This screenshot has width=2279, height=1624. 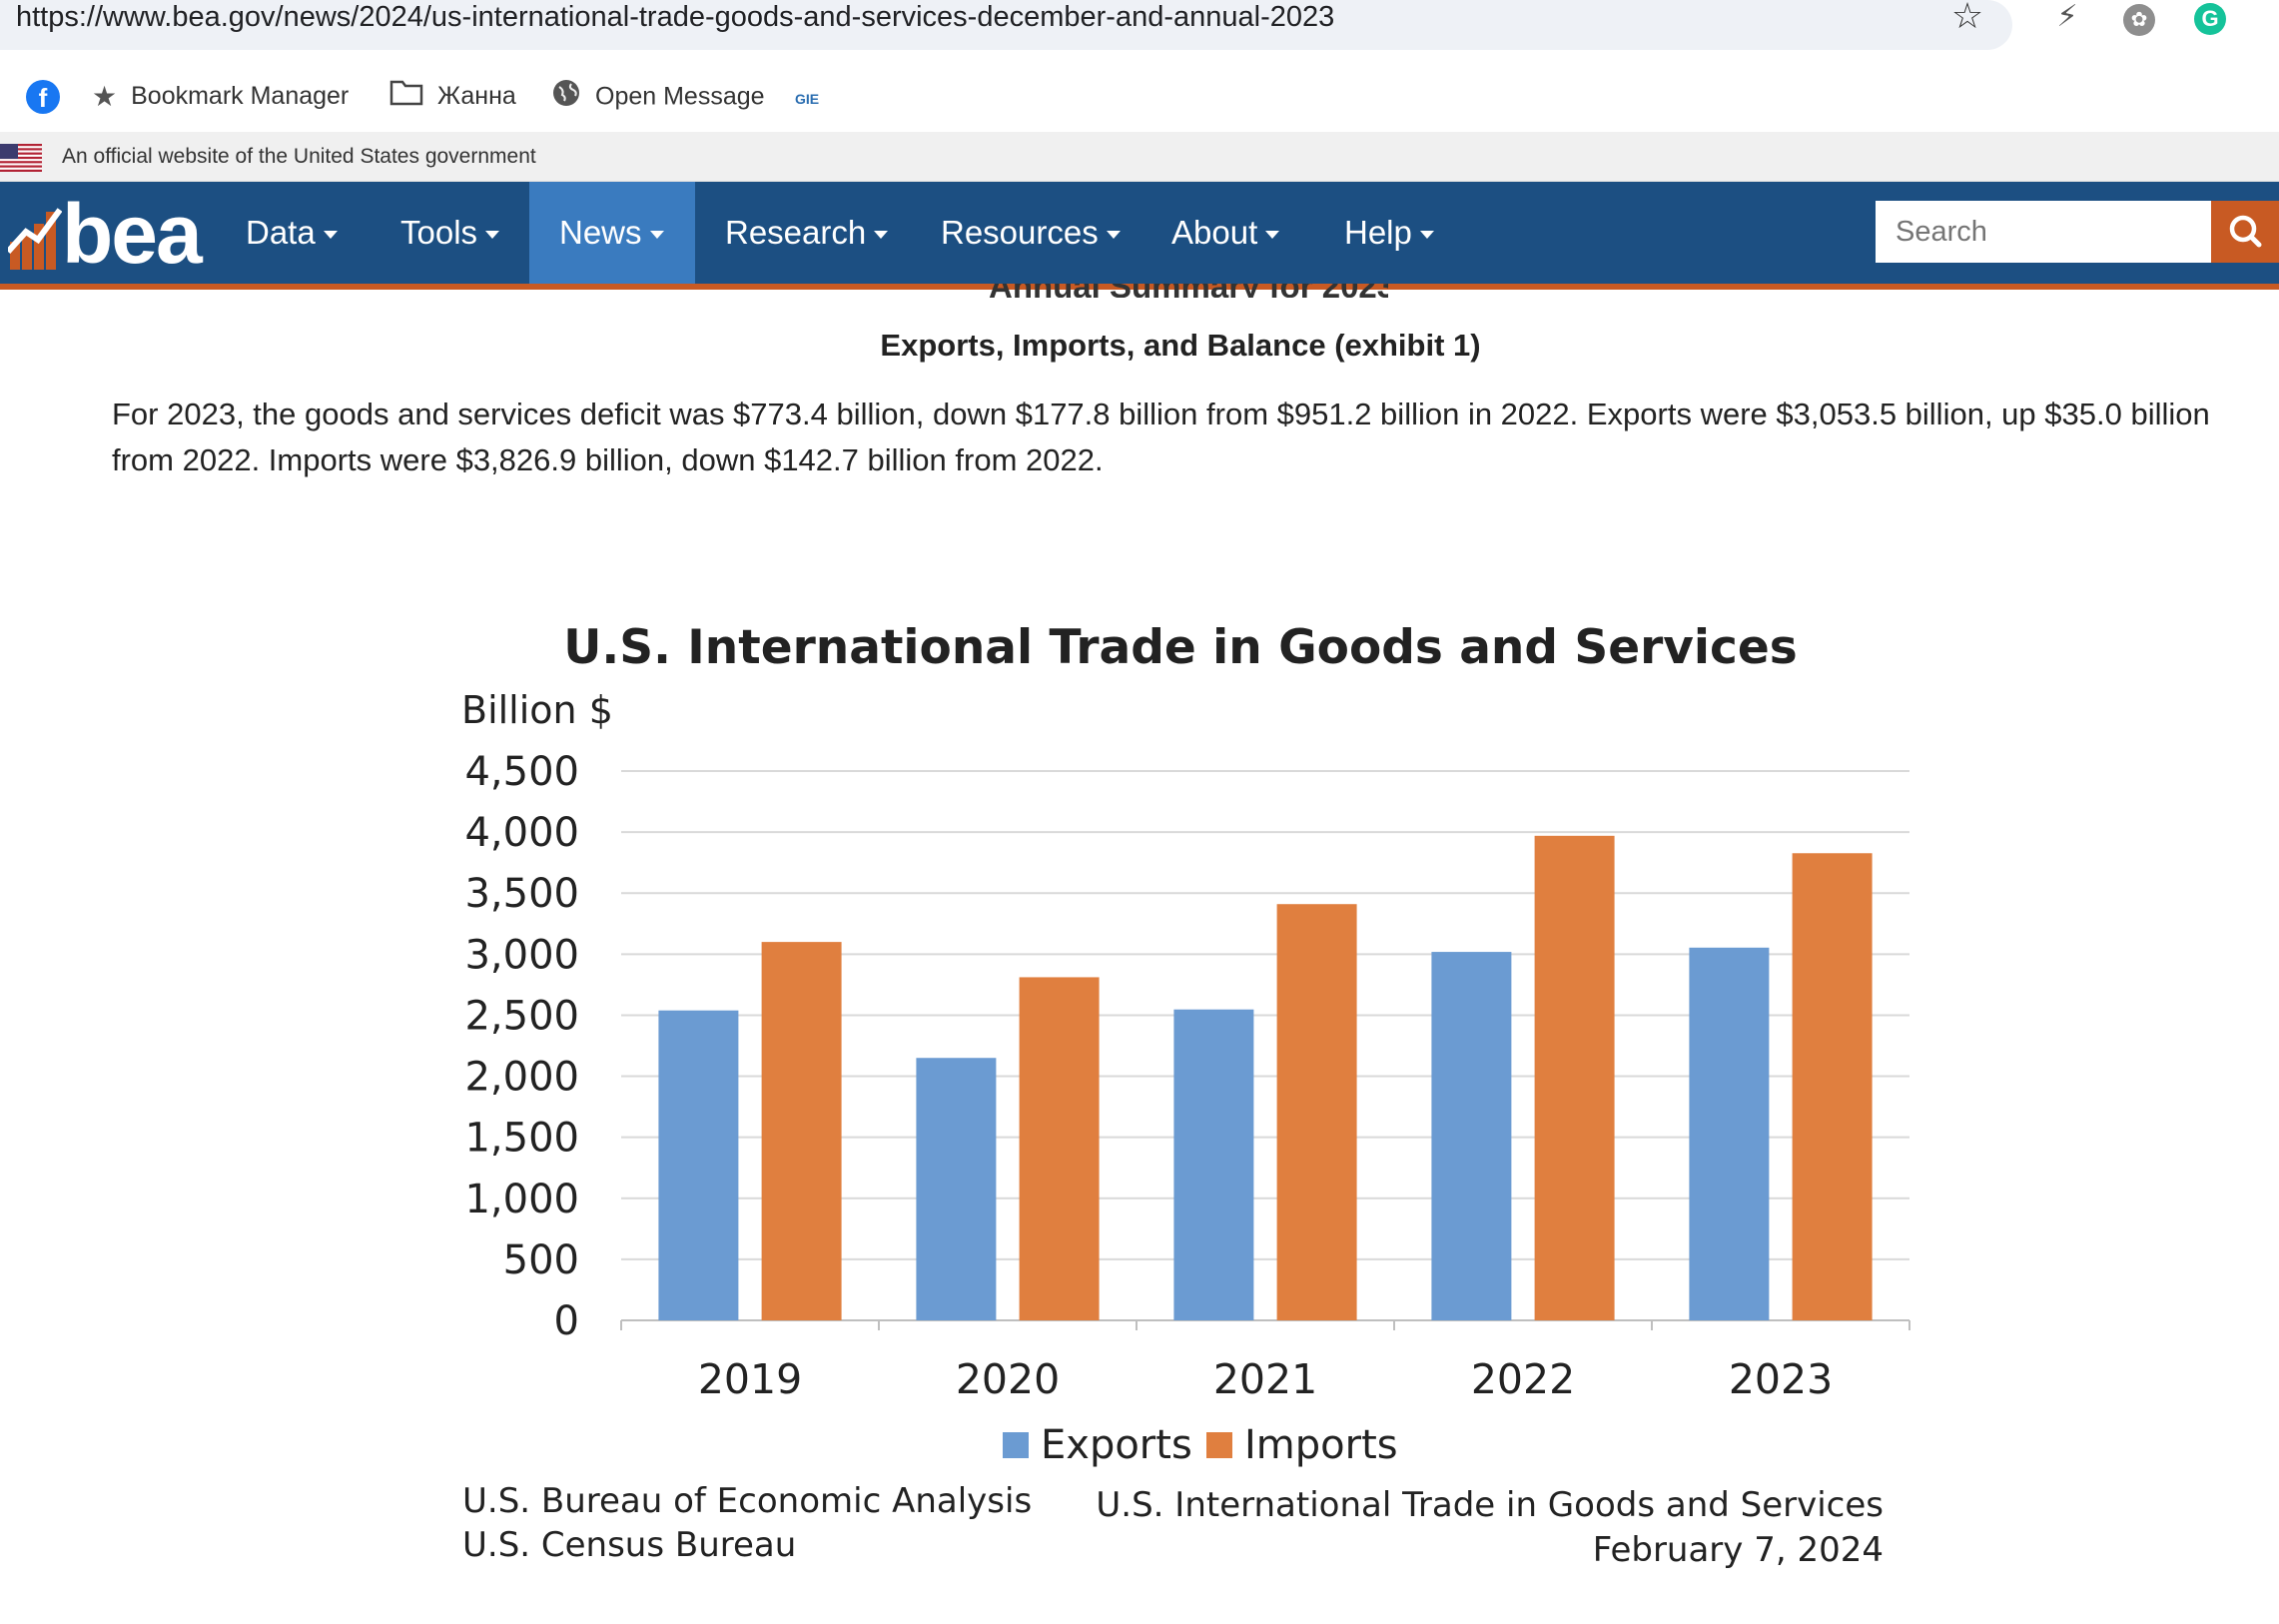 What do you see at coordinates (1832, 1087) in the screenshot?
I see `bar-imports-2023` at bounding box center [1832, 1087].